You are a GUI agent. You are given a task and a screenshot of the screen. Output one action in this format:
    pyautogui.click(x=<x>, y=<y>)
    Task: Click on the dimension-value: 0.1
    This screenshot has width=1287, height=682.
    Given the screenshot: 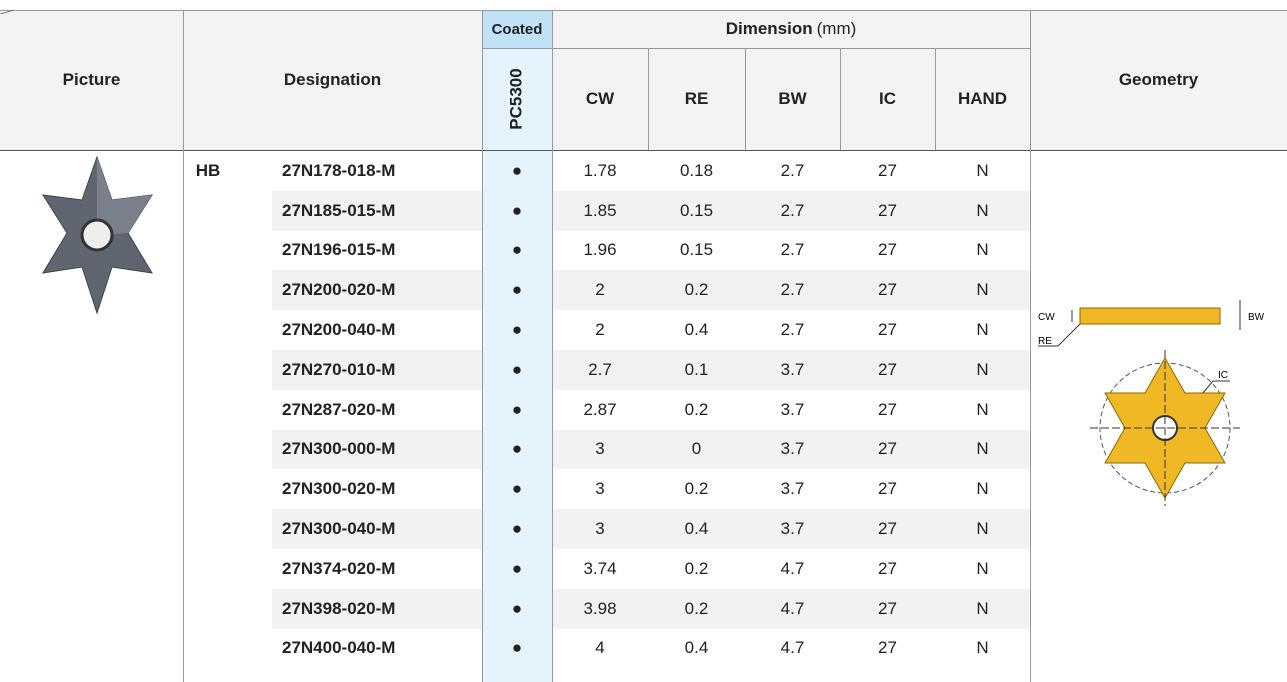 What is the action you would take?
    pyautogui.click(x=696, y=369)
    